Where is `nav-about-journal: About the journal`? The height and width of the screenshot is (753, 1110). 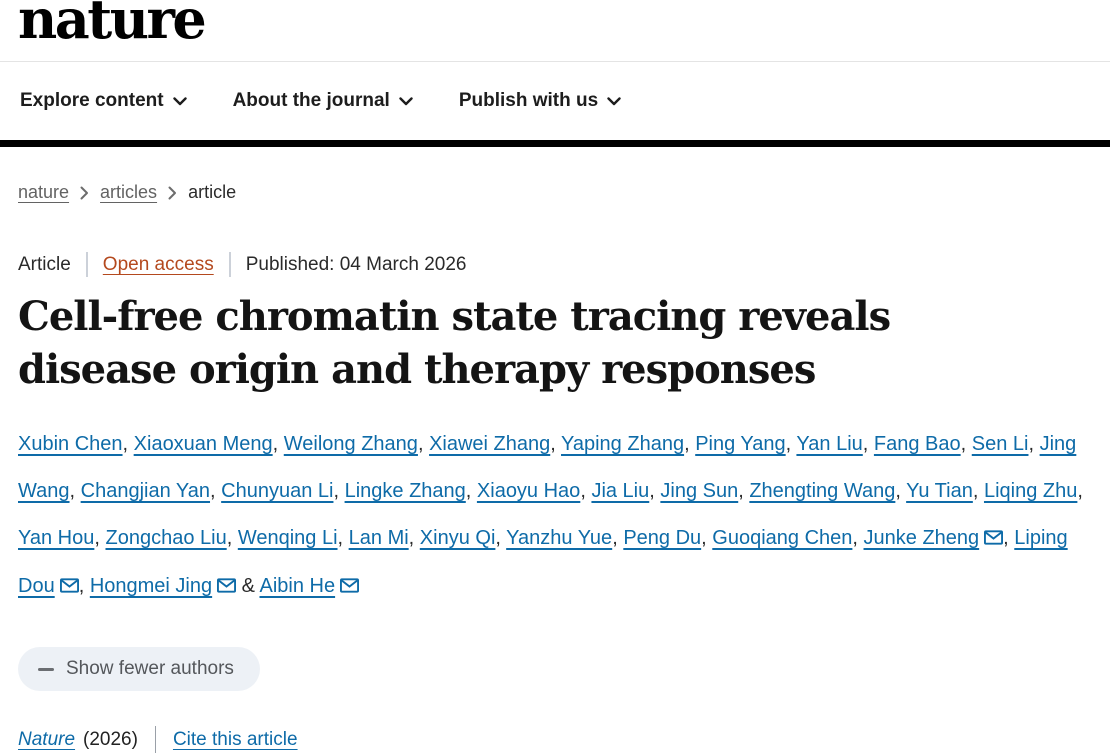
nav-about-journal: About the journal is located at coordinates (323, 101).